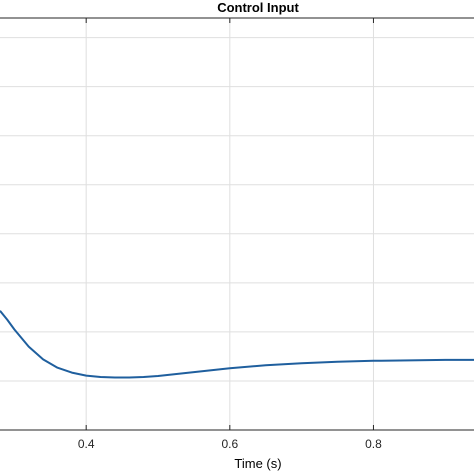 Image resolution: width=474 pixels, height=474 pixels. I want to click on series-layer, so click(237, 344).